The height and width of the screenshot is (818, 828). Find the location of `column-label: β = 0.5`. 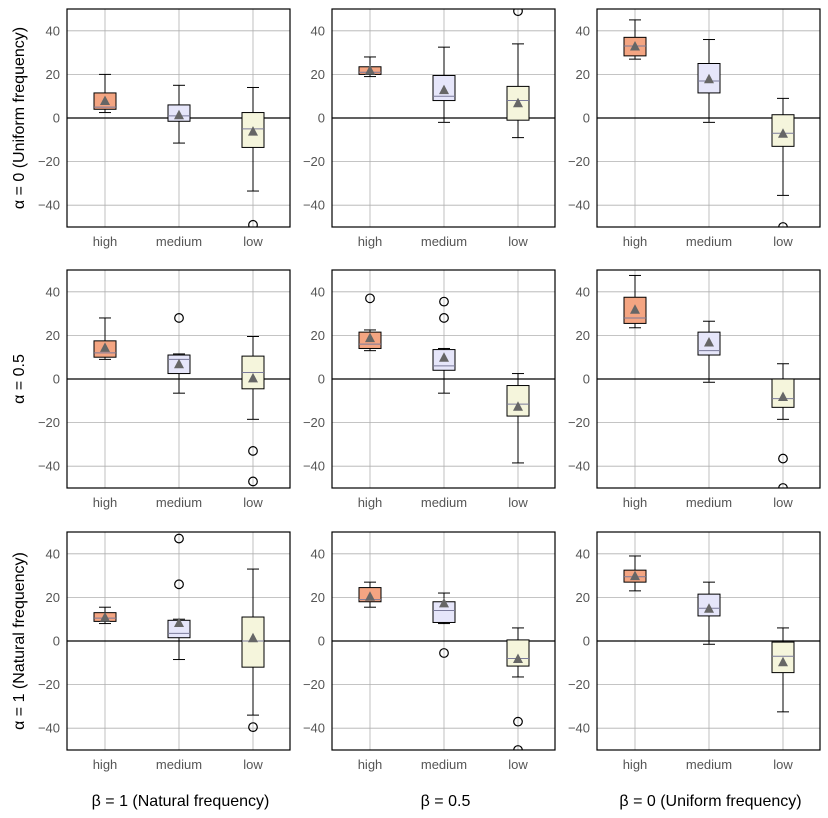

column-label: β = 0.5 is located at coordinates (446, 801).